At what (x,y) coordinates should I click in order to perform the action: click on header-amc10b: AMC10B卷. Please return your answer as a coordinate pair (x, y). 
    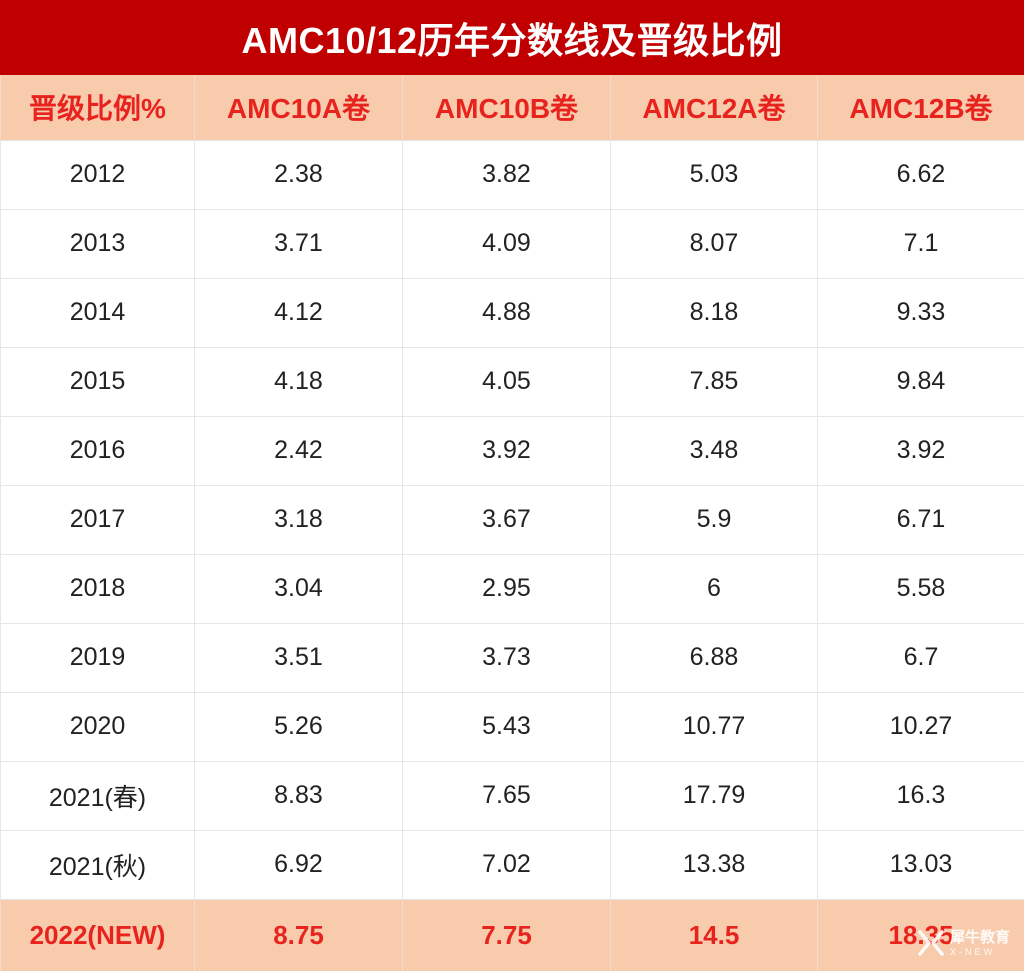
    Looking at the image, I should click on (507, 107).